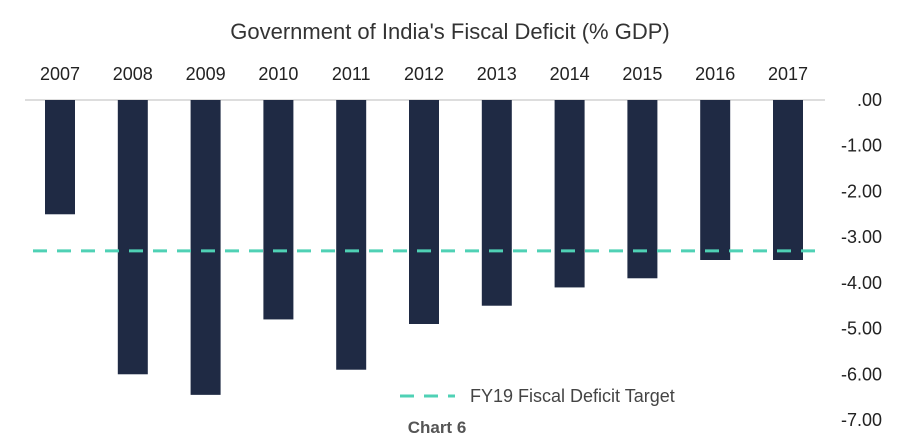 The width and height of the screenshot is (900, 444). Describe the element at coordinates (278, 210) in the screenshot. I see `bar-2010` at that location.